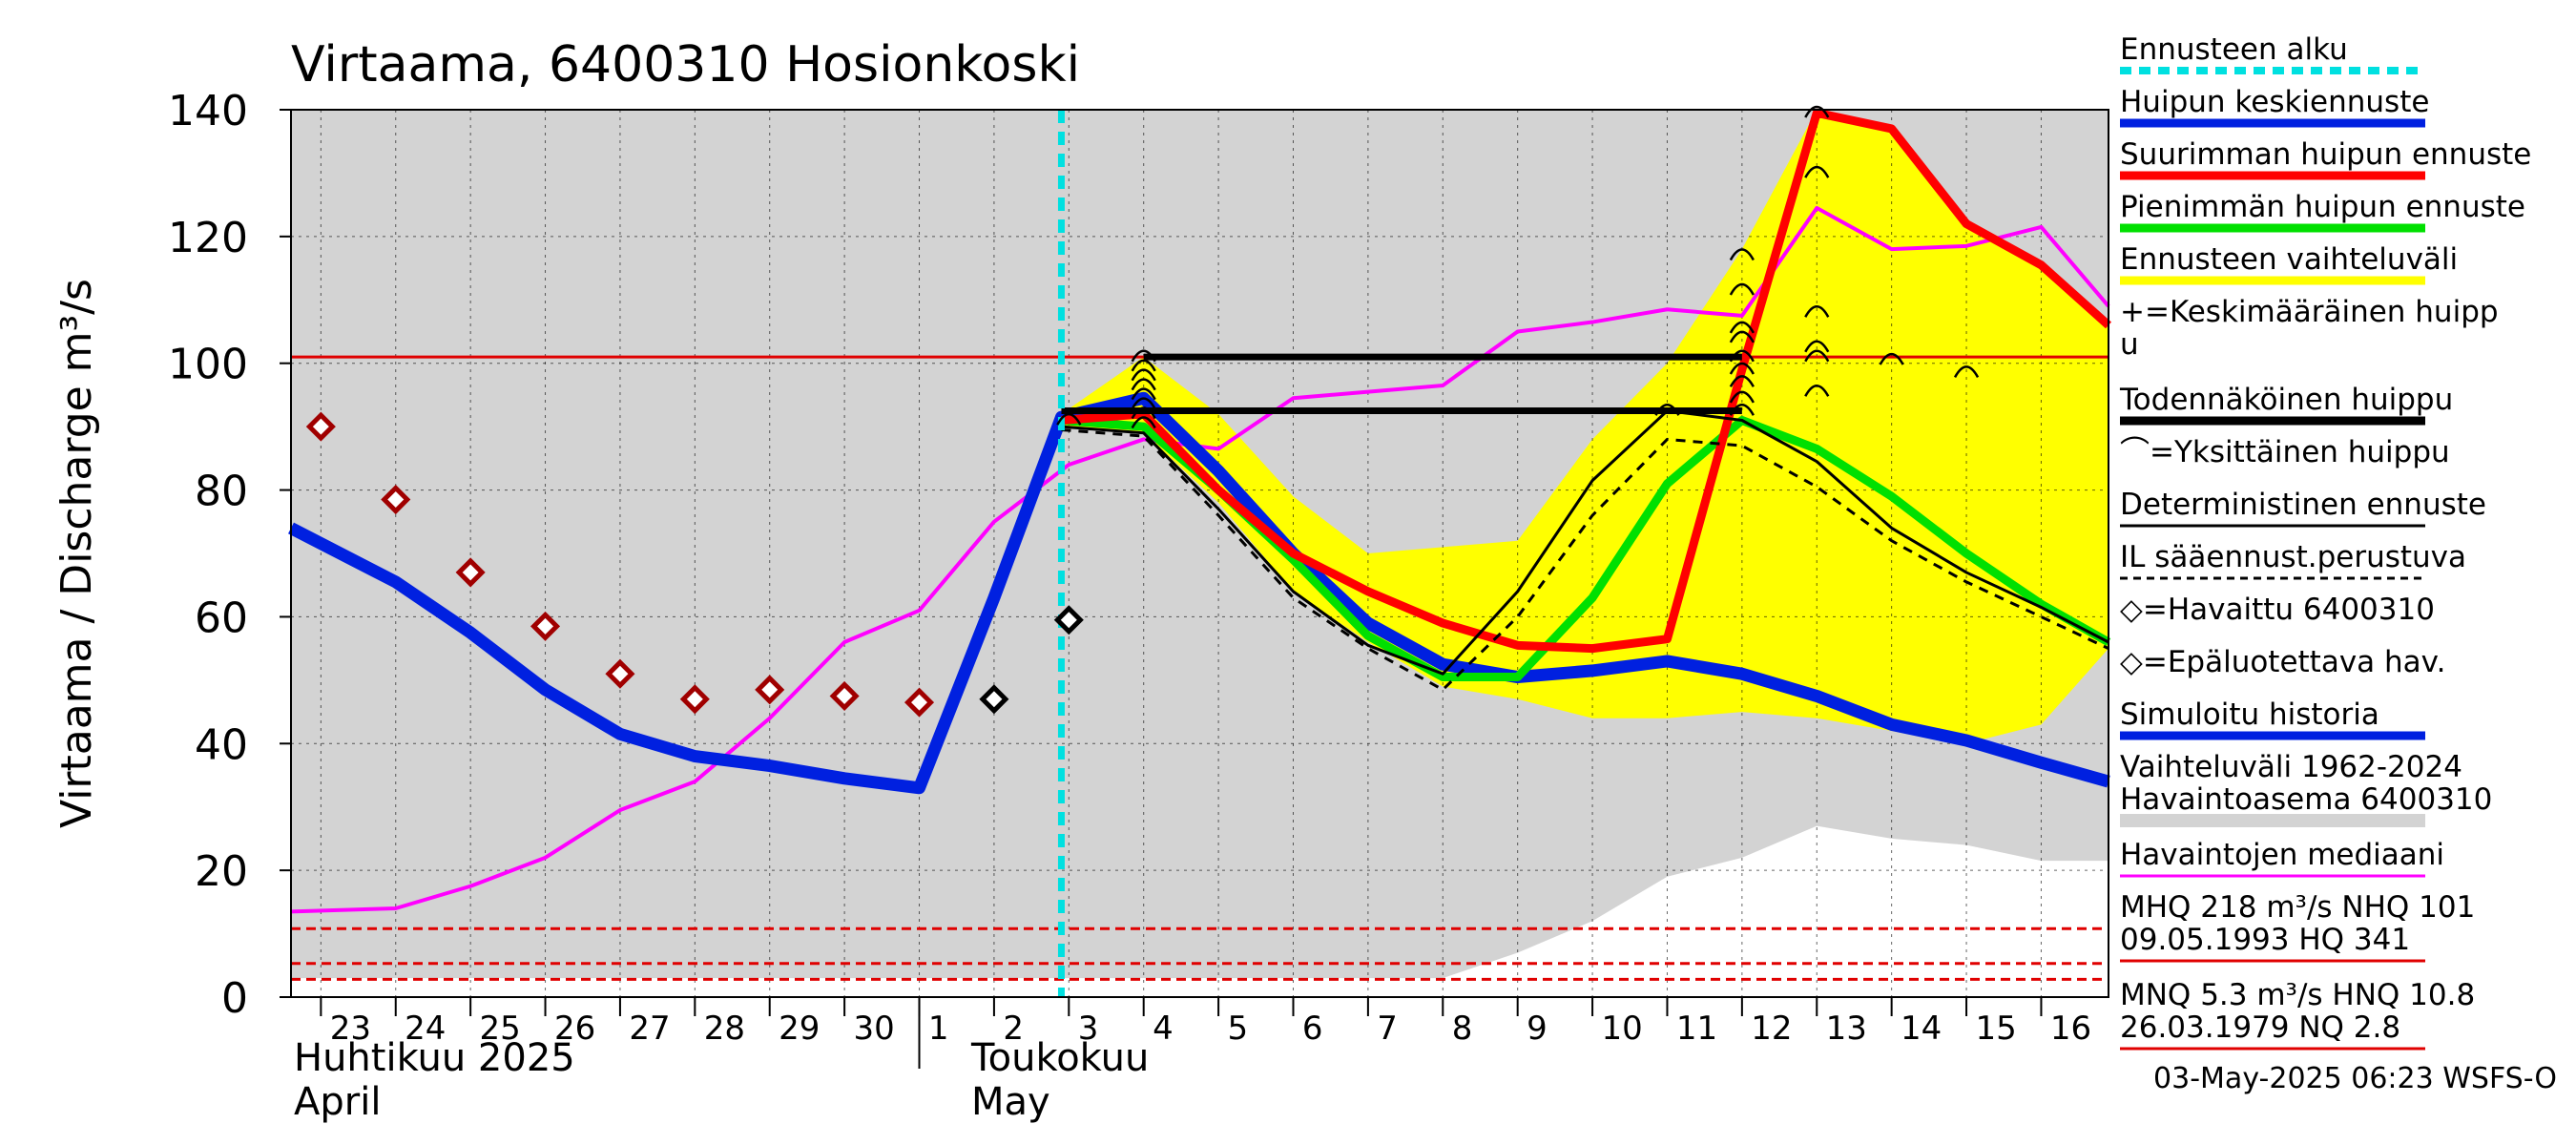  What do you see at coordinates (2282, 855) in the screenshot?
I see `legend-label-havaintojen-mediaani: Havaintojen mediaani` at bounding box center [2282, 855].